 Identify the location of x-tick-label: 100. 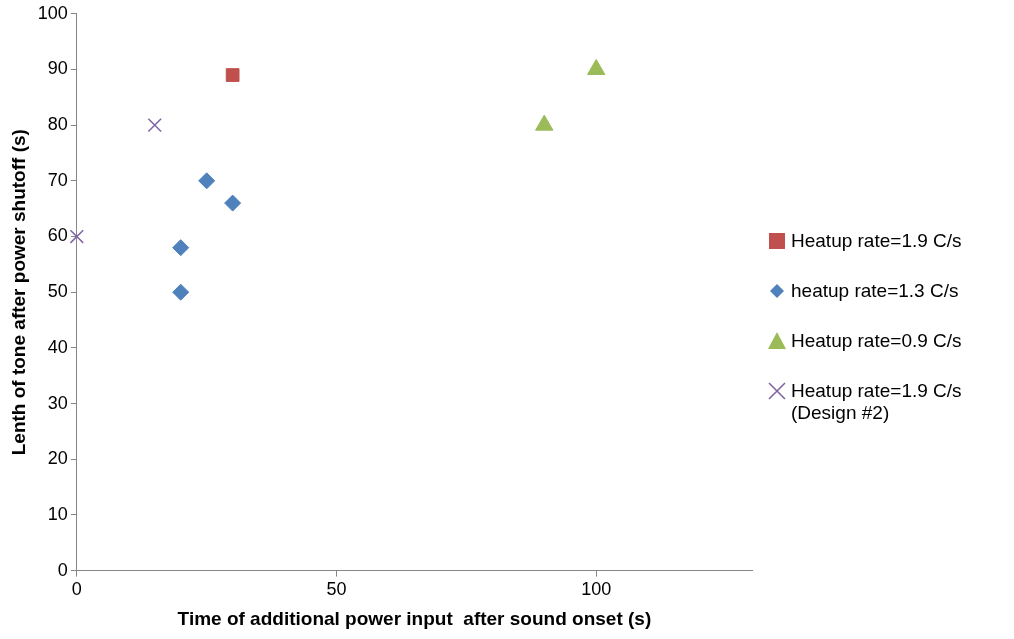
(596, 589).